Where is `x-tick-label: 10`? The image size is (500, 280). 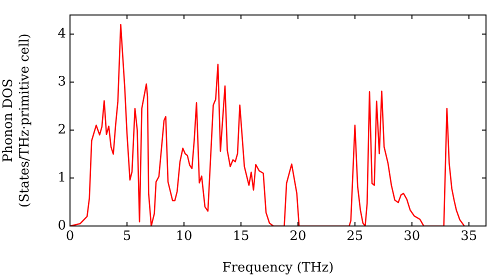
x-tick-label: 10 is located at coordinates (184, 236).